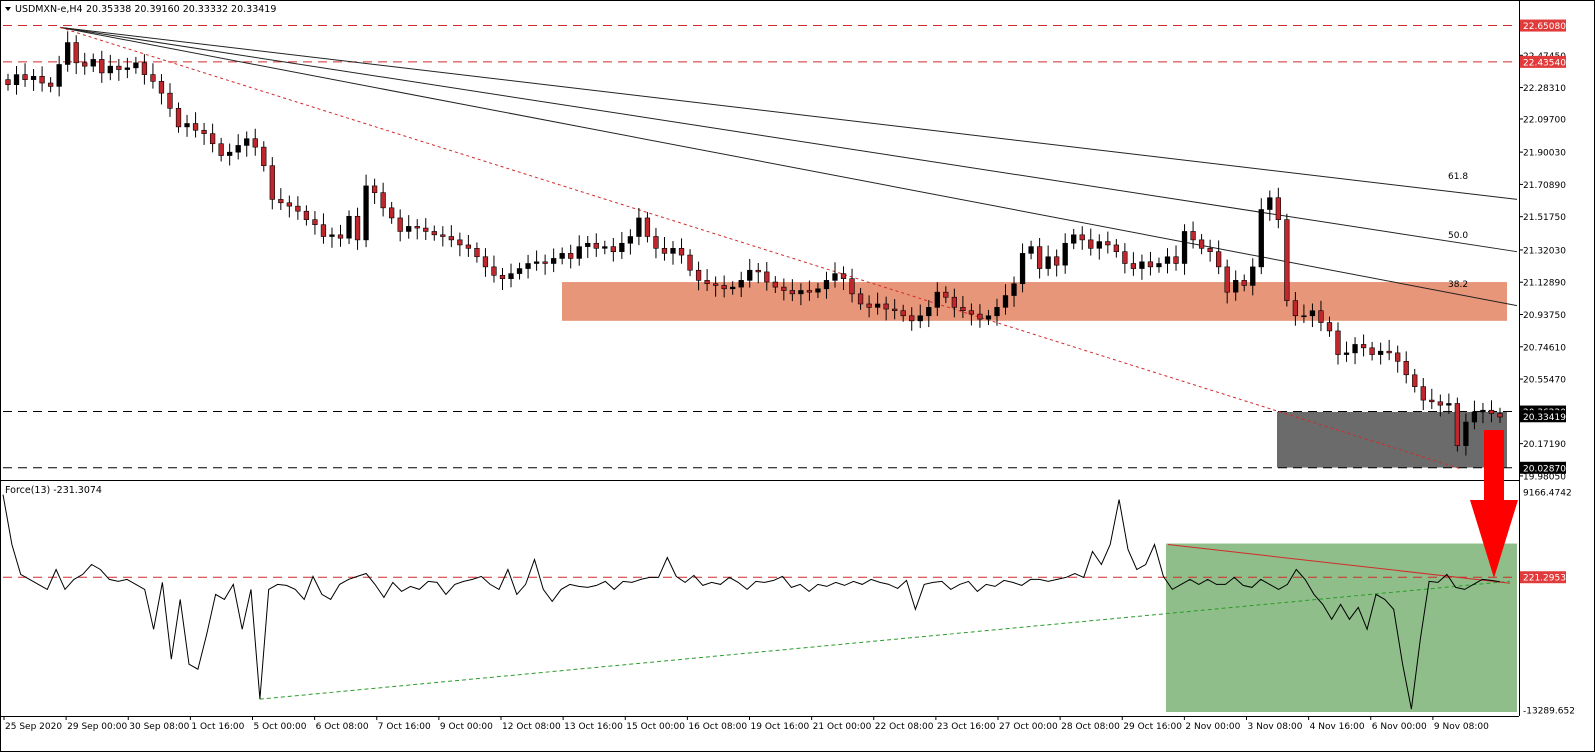 Image resolution: width=1595 pixels, height=752 pixels. What do you see at coordinates (1544, 381) in the screenshot?
I see `price-axis-label: 20.55470` at bounding box center [1544, 381].